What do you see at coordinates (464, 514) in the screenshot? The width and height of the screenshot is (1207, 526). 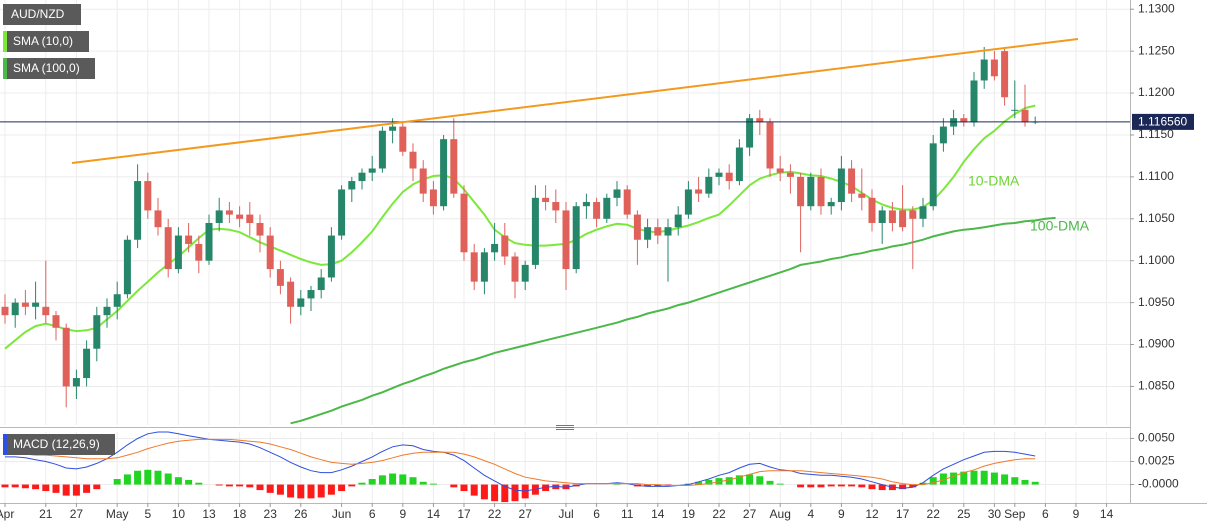 I see `x-tick-label: 17` at bounding box center [464, 514].